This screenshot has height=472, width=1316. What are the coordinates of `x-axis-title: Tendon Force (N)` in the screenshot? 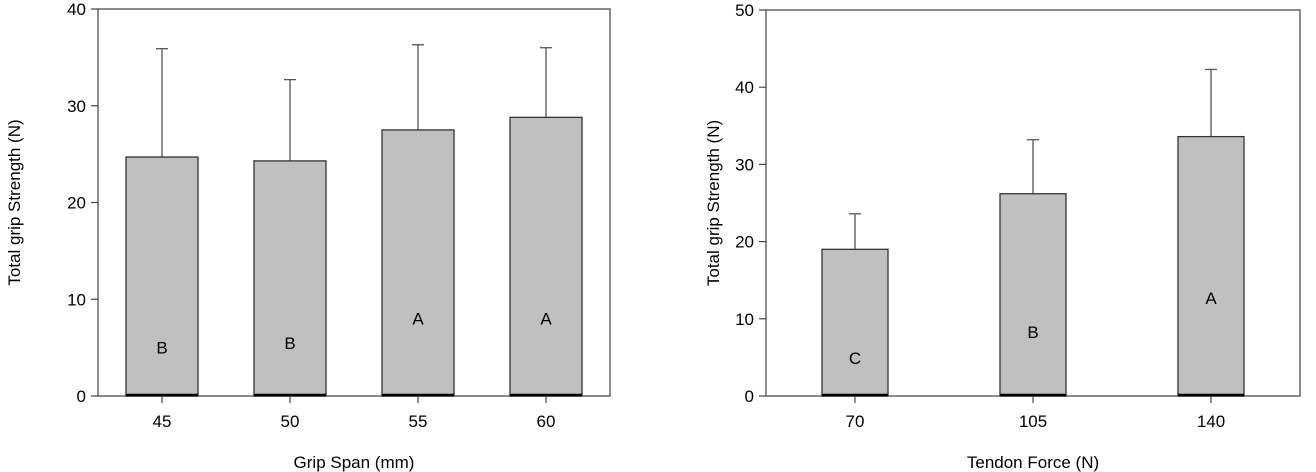 It's located at (1033, 462).